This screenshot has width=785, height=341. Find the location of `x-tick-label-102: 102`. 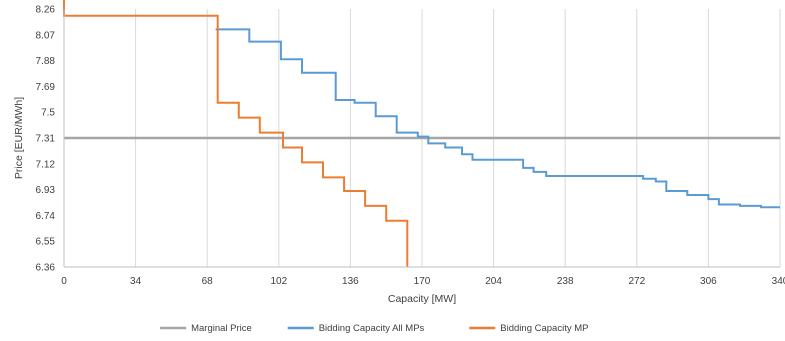

x-tick-label-102: 102 is located at coordinates (278, 281).